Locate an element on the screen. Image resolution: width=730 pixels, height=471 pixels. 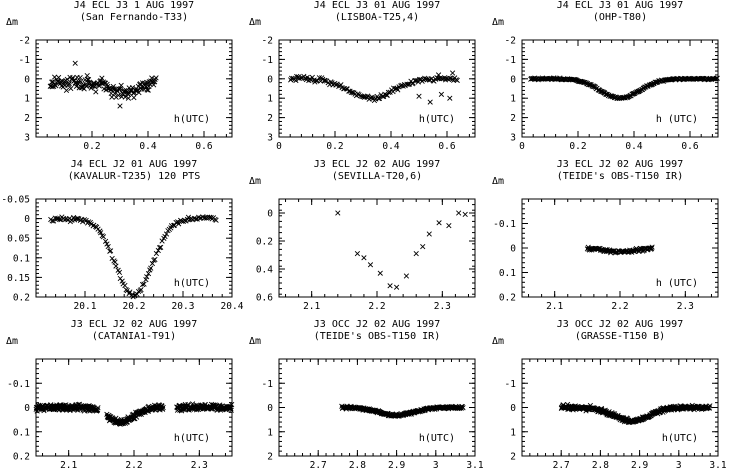
panel-title: J3 OCC J2 02 AUG 1997 is located at coordinates (377, 324).